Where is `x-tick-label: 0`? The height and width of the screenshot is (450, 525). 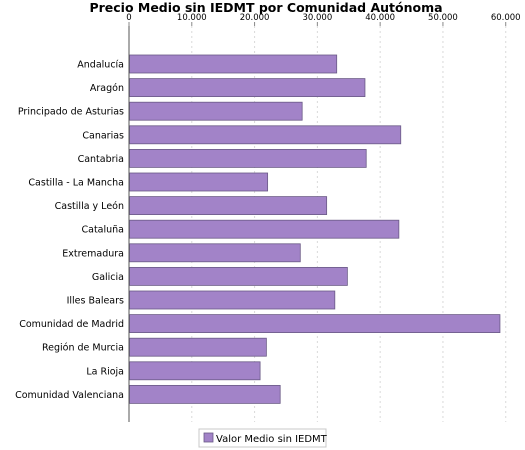 x-tick-label: 0 is located at coordinates (128, 18).